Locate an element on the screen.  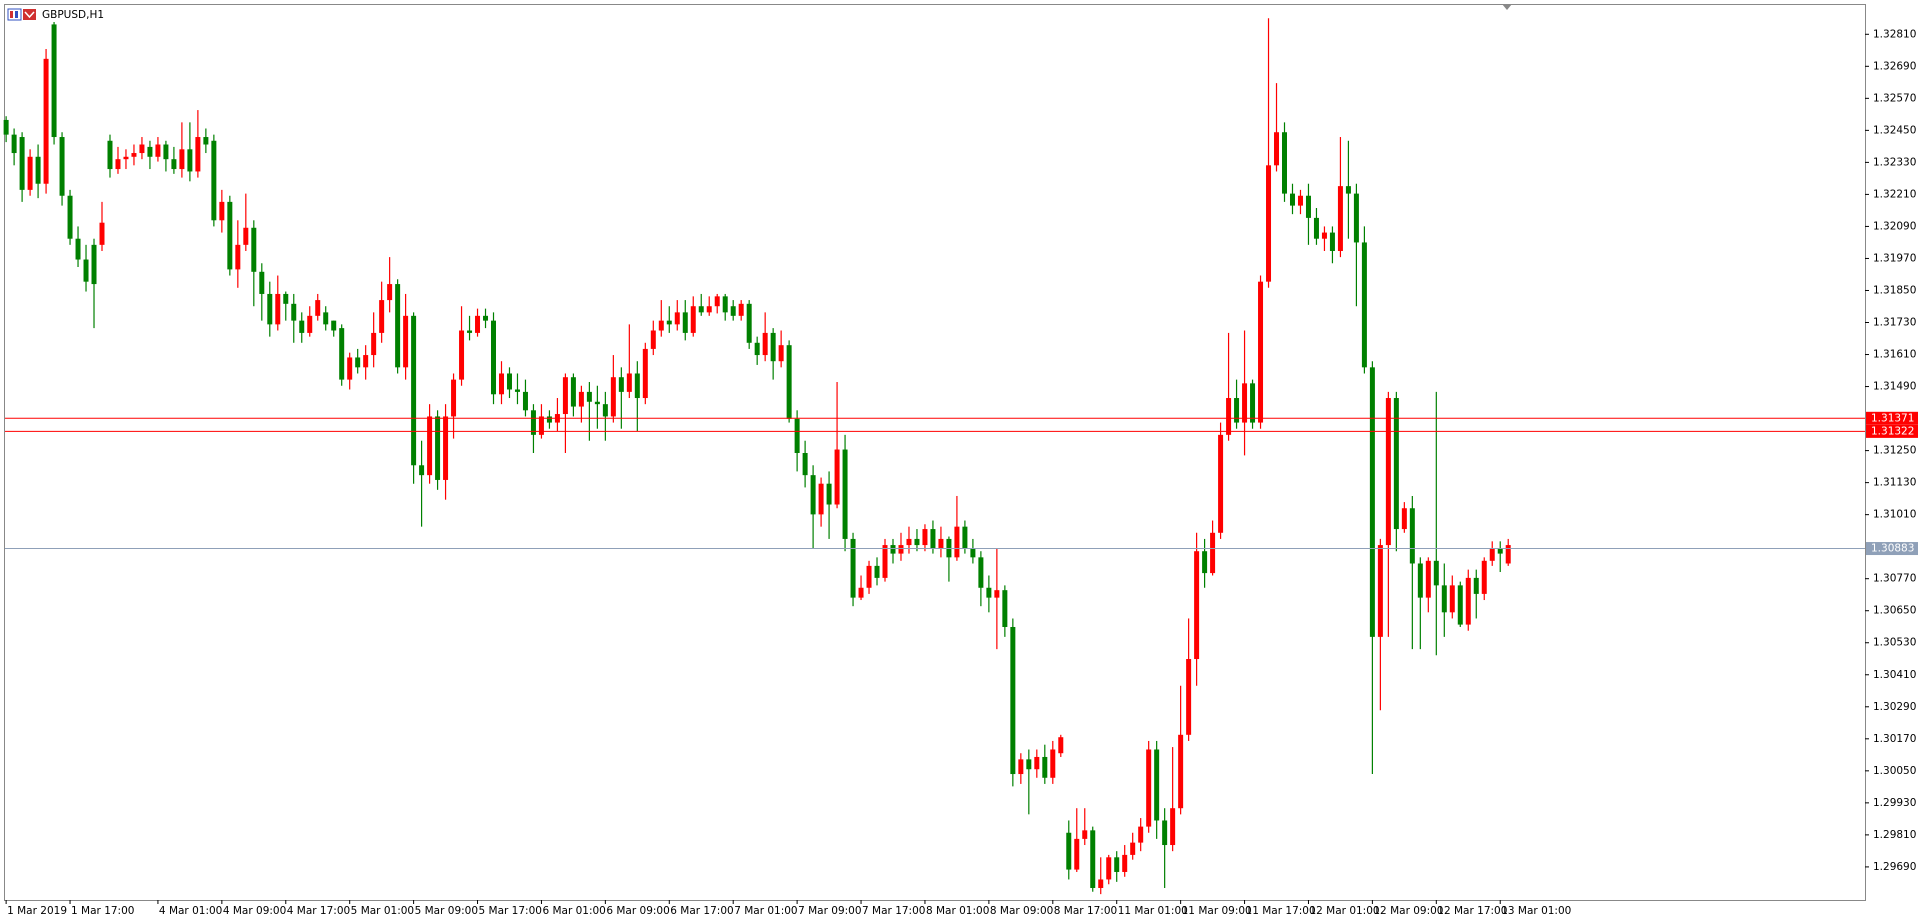
y-tick-label: 1.30770 is located at coordinates (1894, 579).